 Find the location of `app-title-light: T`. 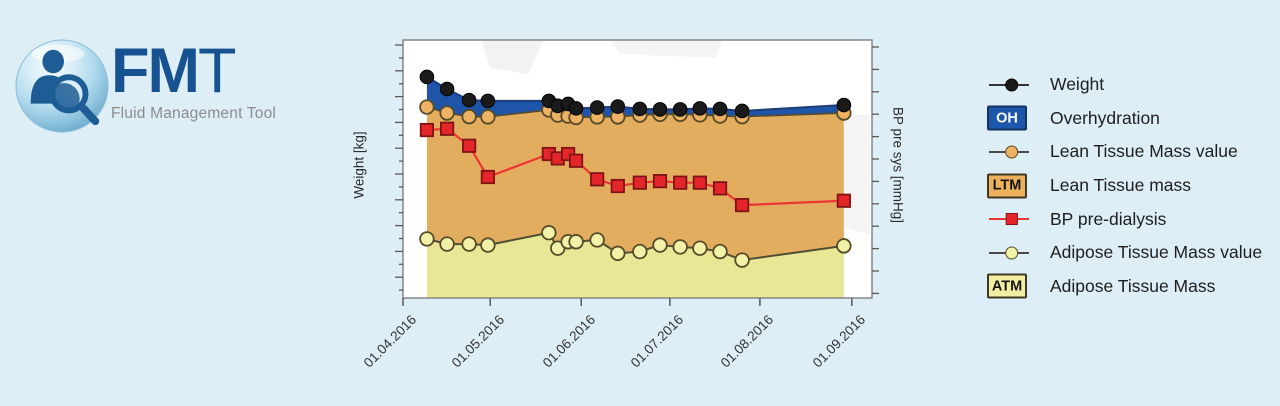

app-title-light: T is located at coordinates (217, 71).